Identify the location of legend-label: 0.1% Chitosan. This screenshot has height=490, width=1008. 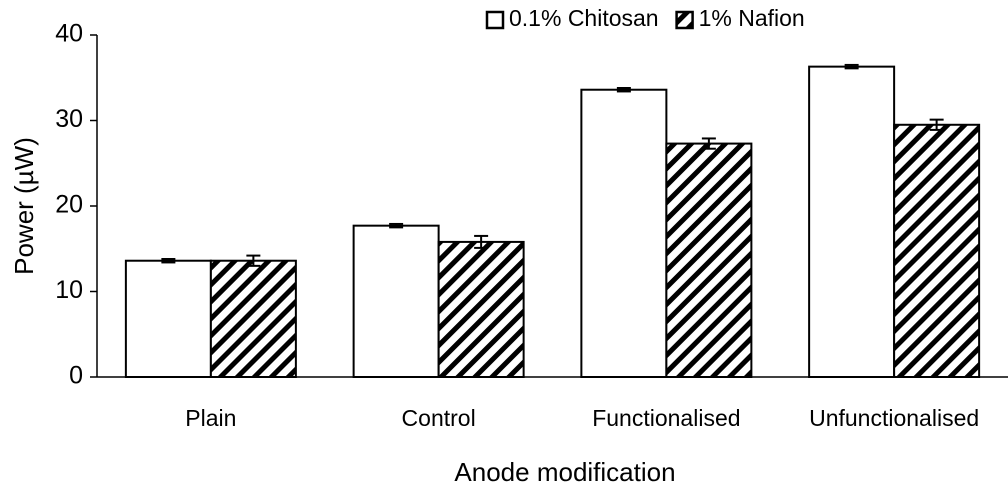
(584, 18).